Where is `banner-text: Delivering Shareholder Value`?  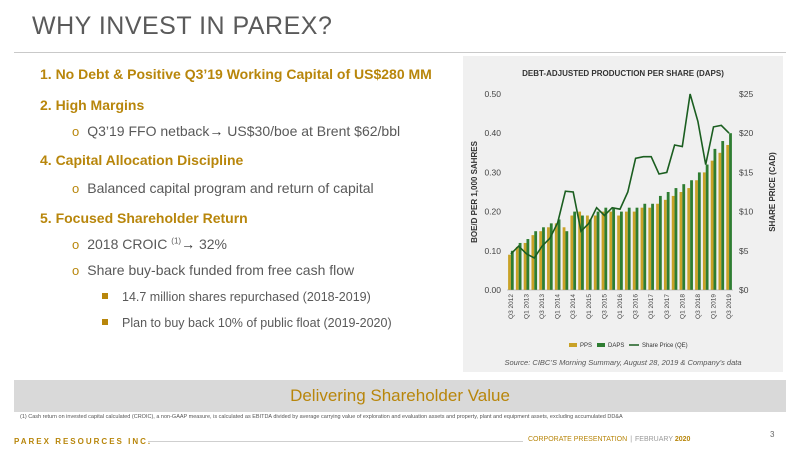 banner-text: Delivering Shareholder Value is located at coordinates (400, 395).